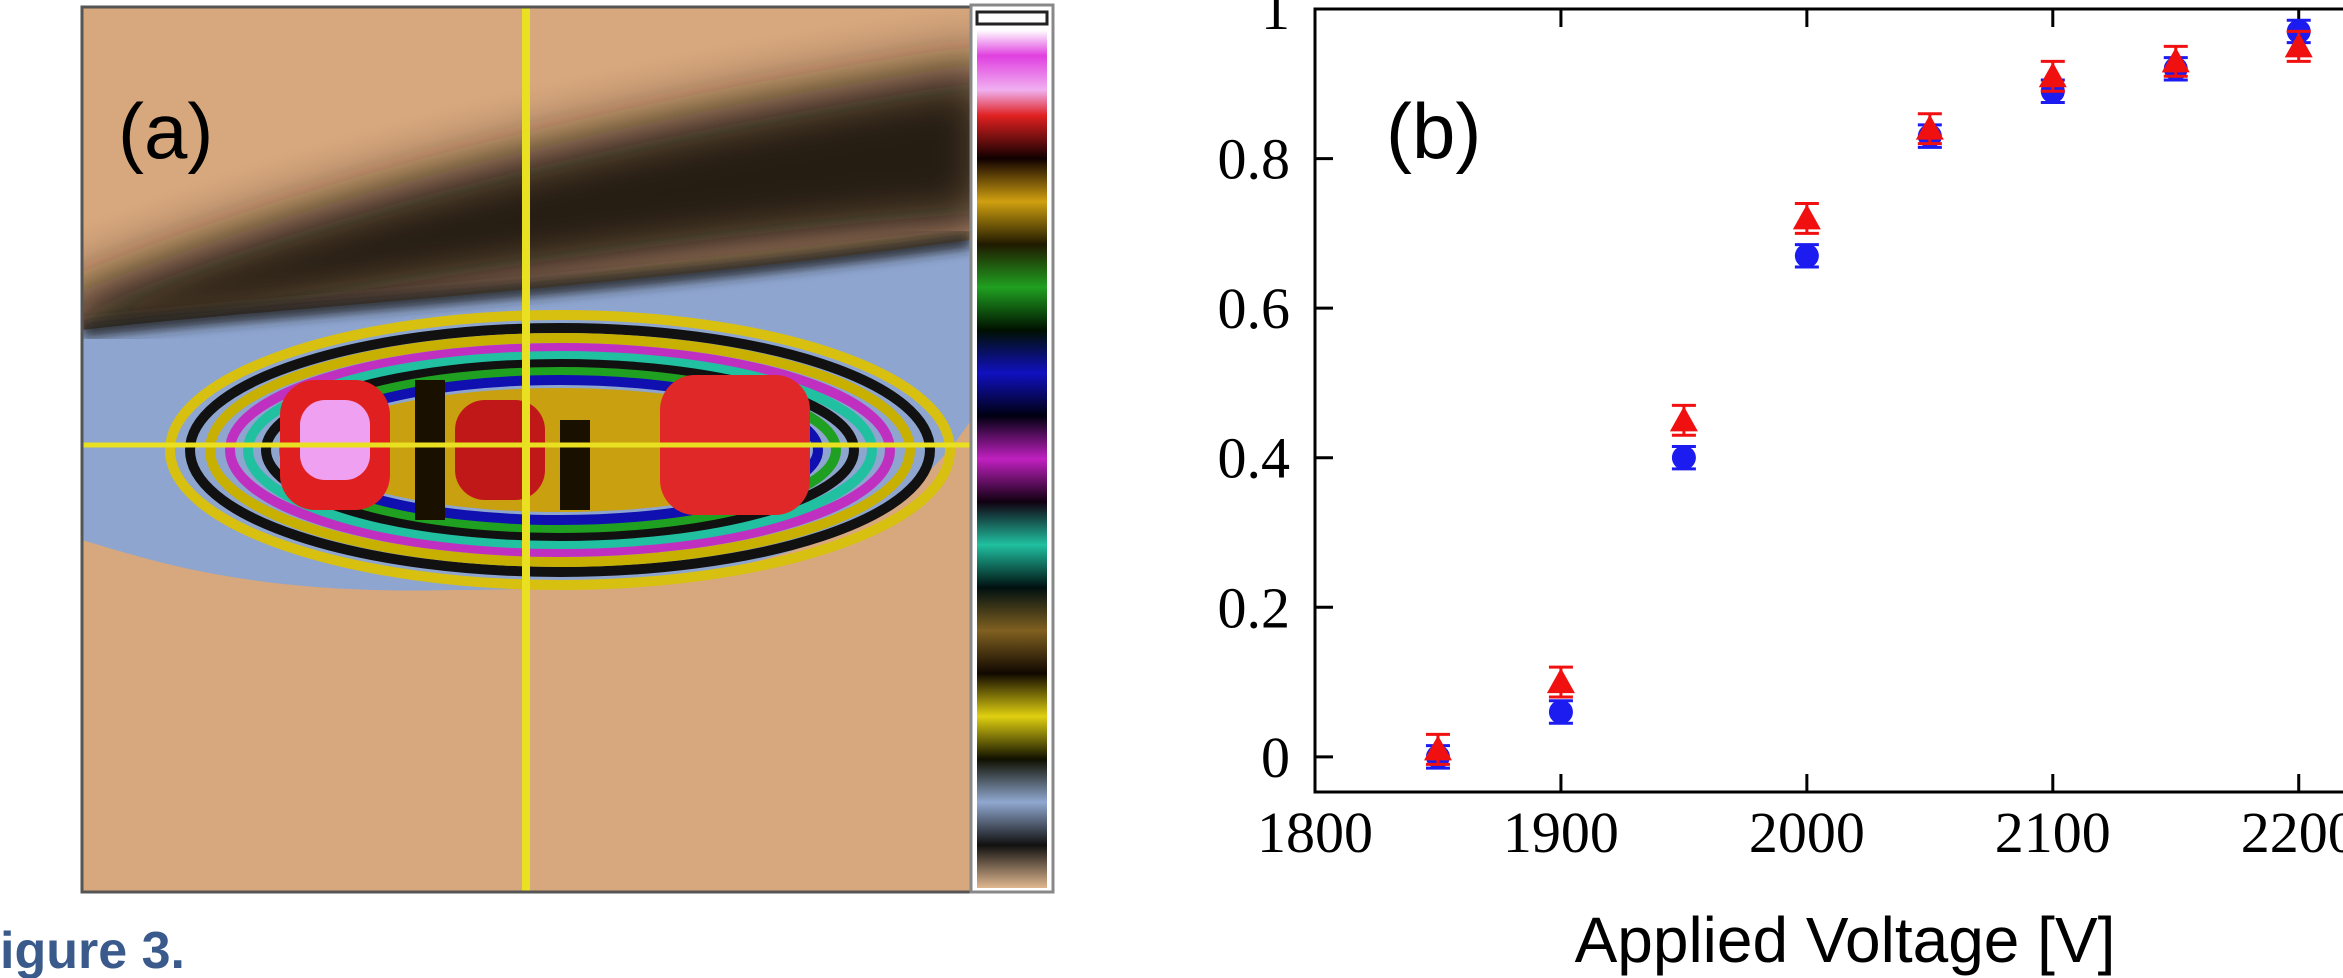 This screenshot has width=2343, height=978. What do you see at coordinates (92, 950) in the screenshot?
I see `figure-caption: igure 3.` at bounding box center [92, 950].